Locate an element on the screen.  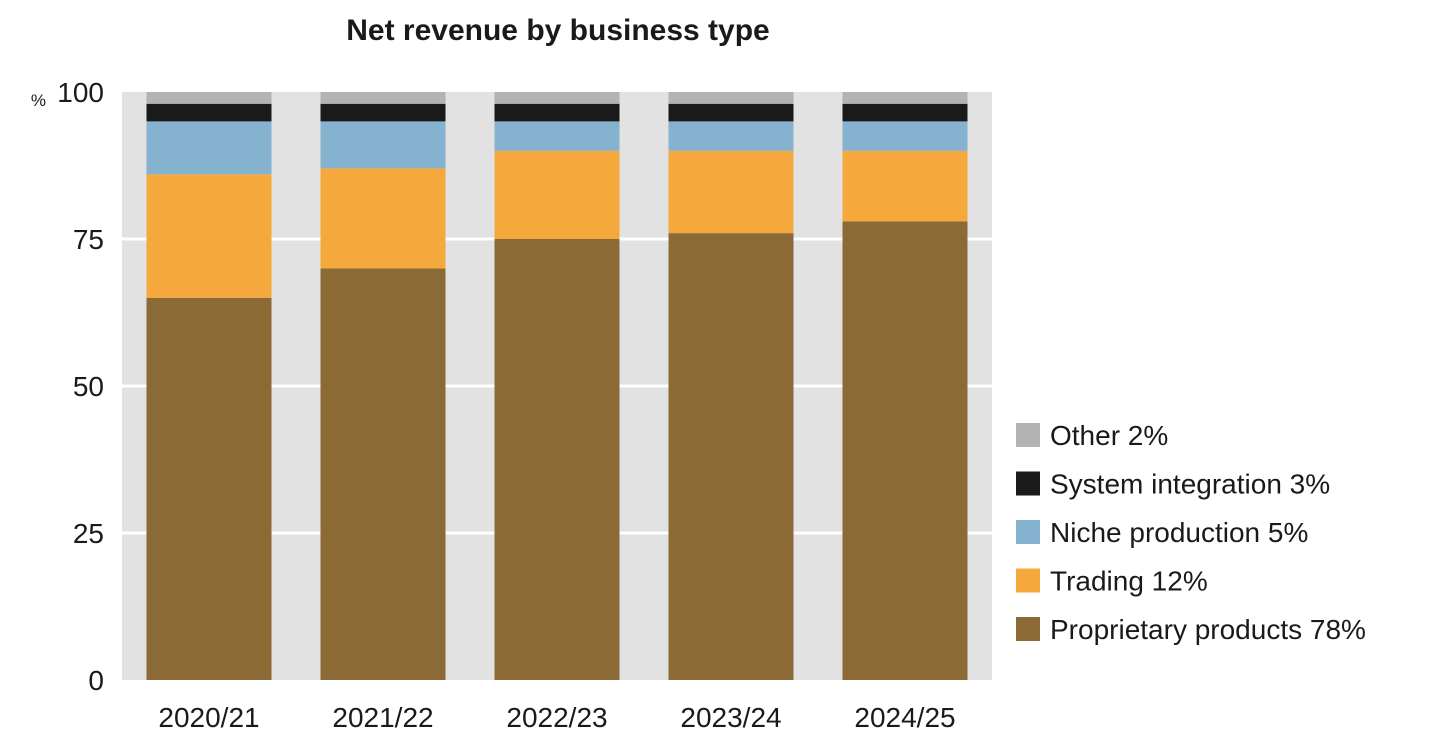
legend-label: Proprietary products 78% is located at coordinates (1208, 629).